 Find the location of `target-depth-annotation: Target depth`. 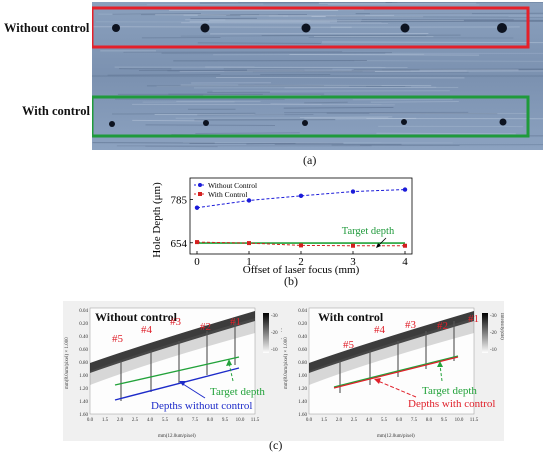

target-depth-annotation: Target depth is located at coordinates (368, 231).